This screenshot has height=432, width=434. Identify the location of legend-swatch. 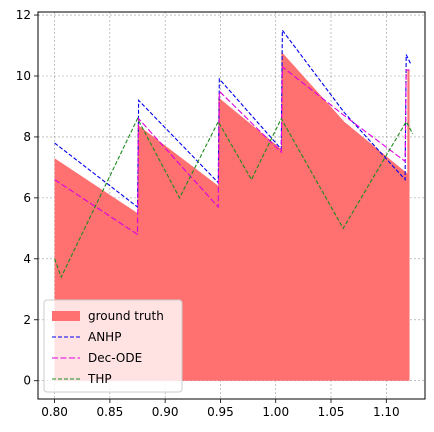
(66, 316).